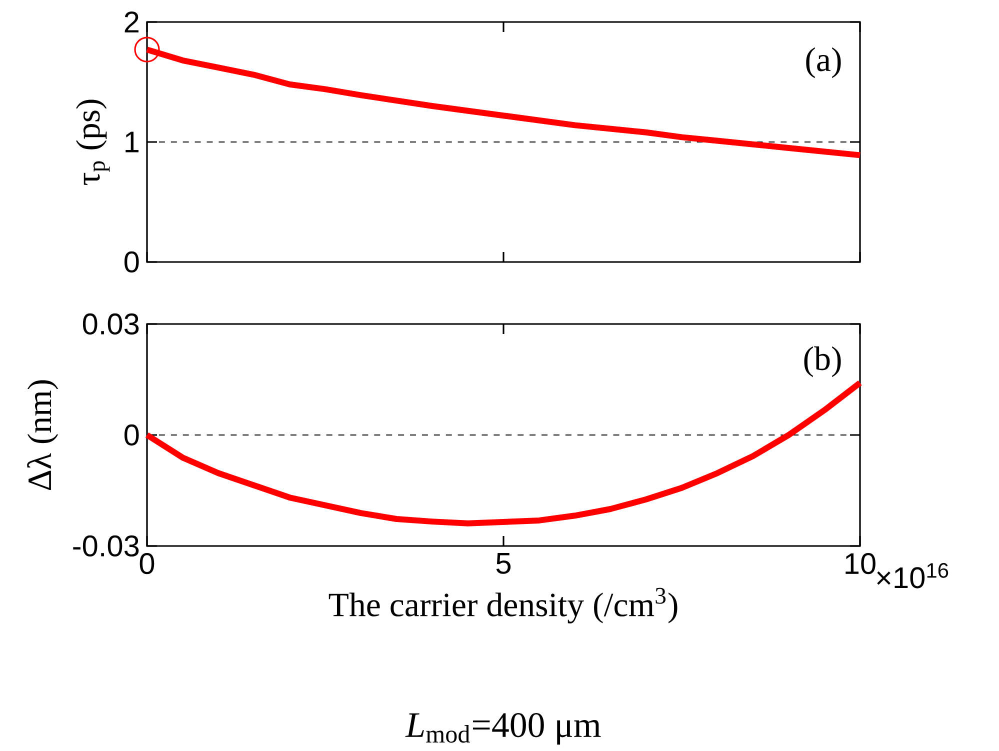 Image resolution: width=999 pixels, height=751 pixels. What do you see at coordinates (503, 728) in the screenshot?
I see `text: L$_{mod}$=400 μm` at bounding box center [503, 728].